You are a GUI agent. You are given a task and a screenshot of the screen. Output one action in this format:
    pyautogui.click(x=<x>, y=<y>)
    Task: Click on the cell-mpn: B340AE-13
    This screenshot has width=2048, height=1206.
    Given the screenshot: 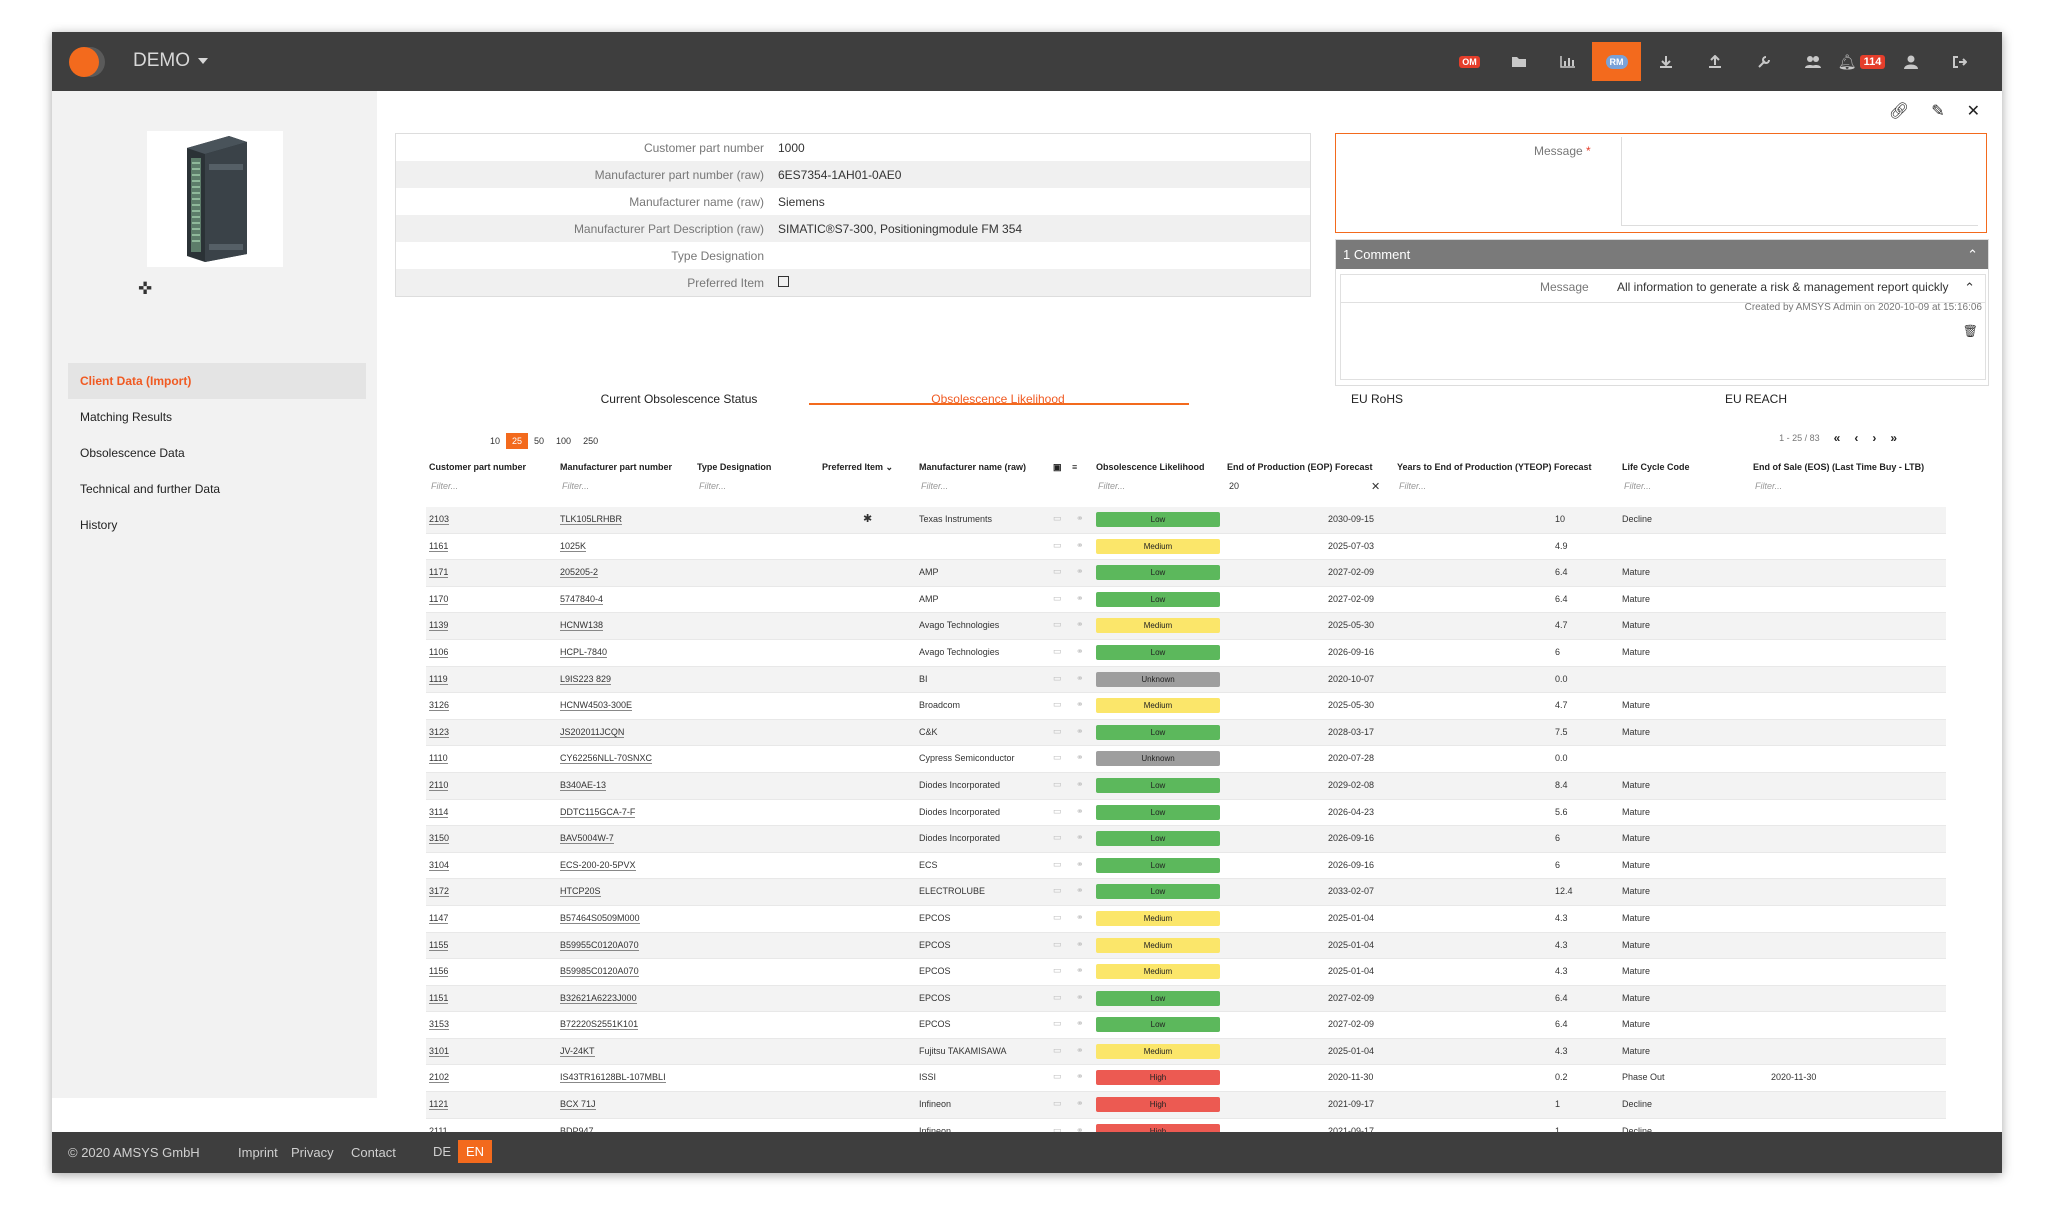 What is the action you would take?
    pyautogui.click(x=583, y=785)
    